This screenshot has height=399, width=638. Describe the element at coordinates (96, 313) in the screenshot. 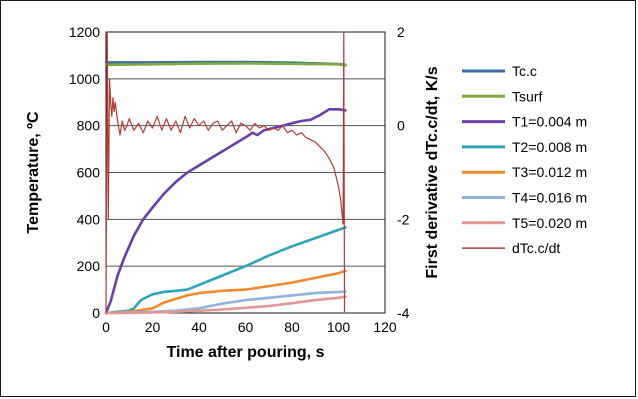

I see `y-tick-label: 0` at that location.